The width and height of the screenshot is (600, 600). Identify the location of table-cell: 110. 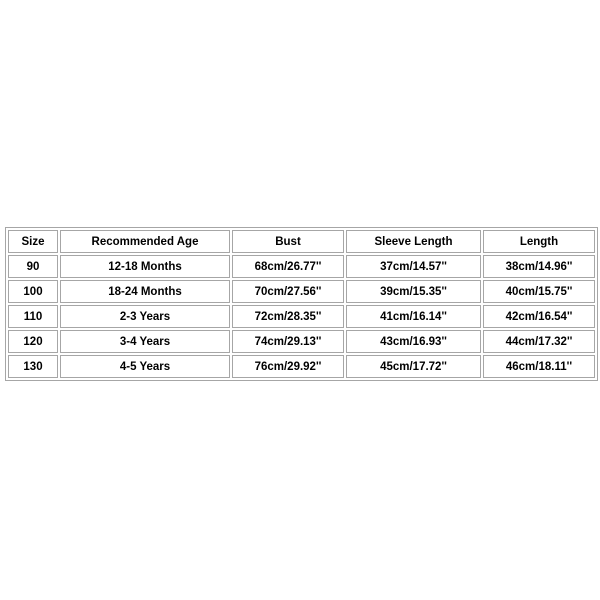
(33, 316).